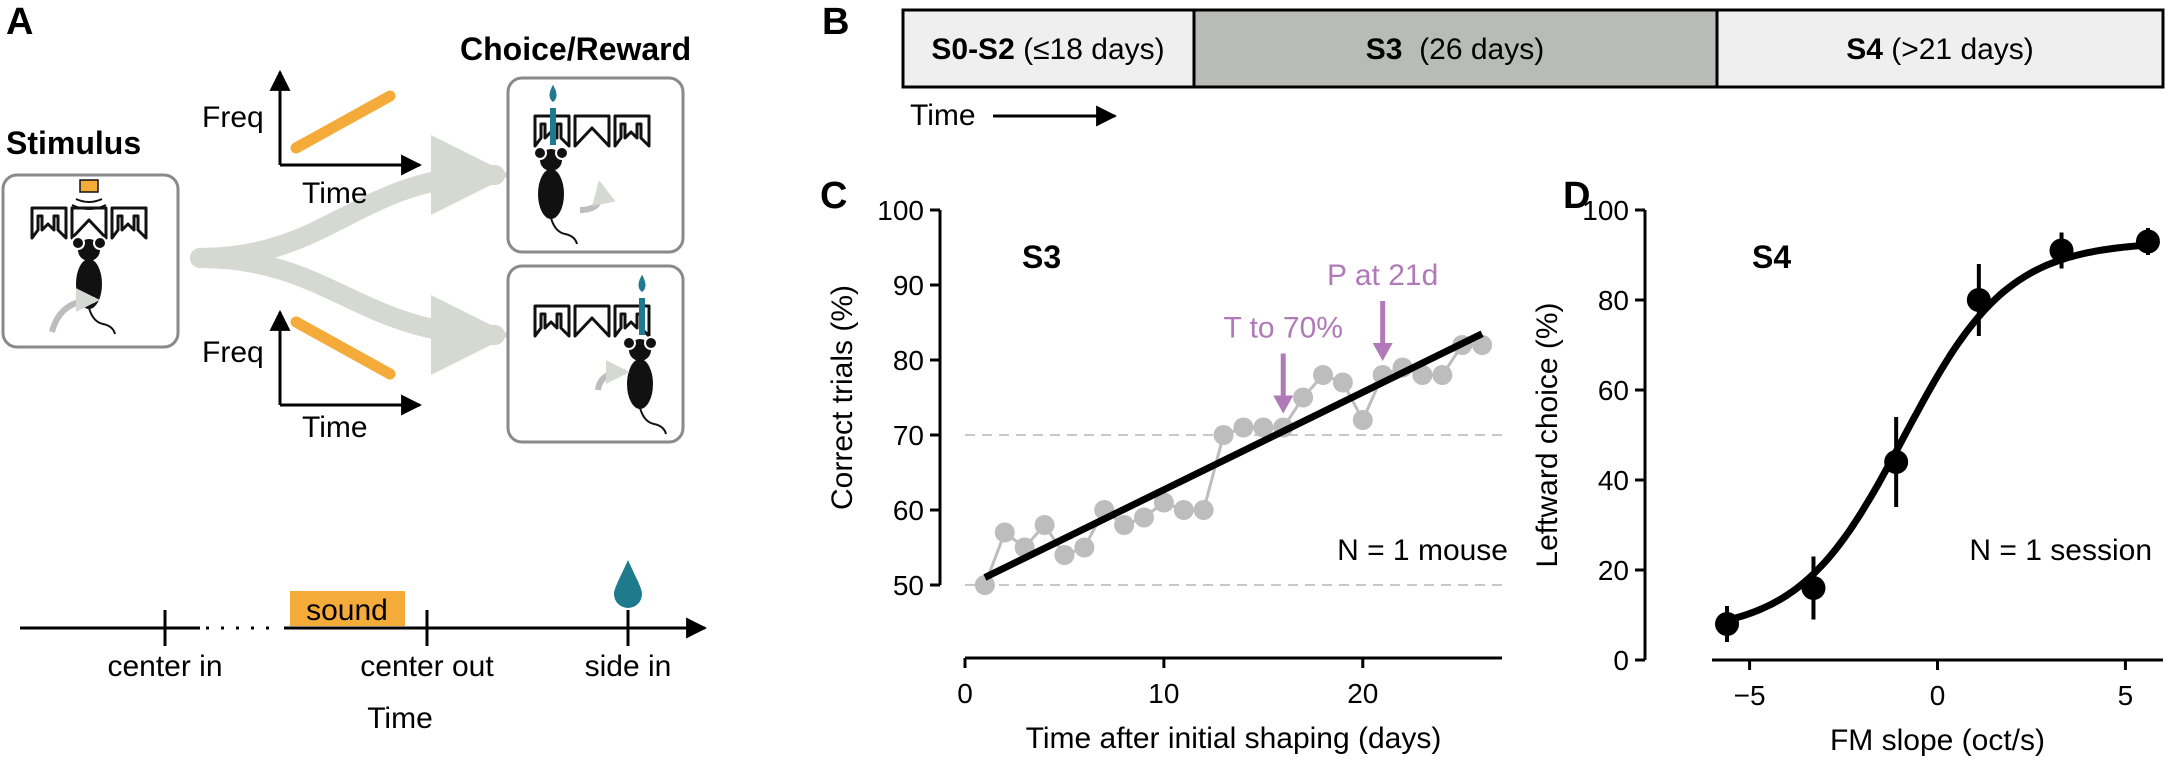  What do you see at coordinates (1621, 660) in the screenshot?
I see `y-tick-label: 0` at bounding box center [1621, 660].